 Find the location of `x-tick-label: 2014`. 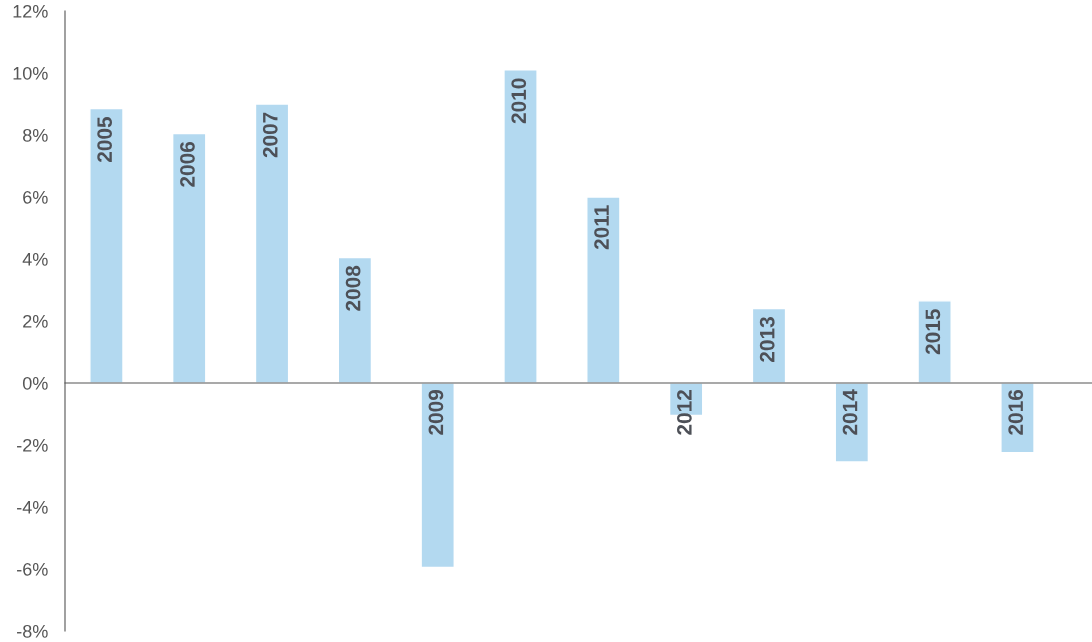

x-tick-label: 2014 is located at coordinates (850, 412).